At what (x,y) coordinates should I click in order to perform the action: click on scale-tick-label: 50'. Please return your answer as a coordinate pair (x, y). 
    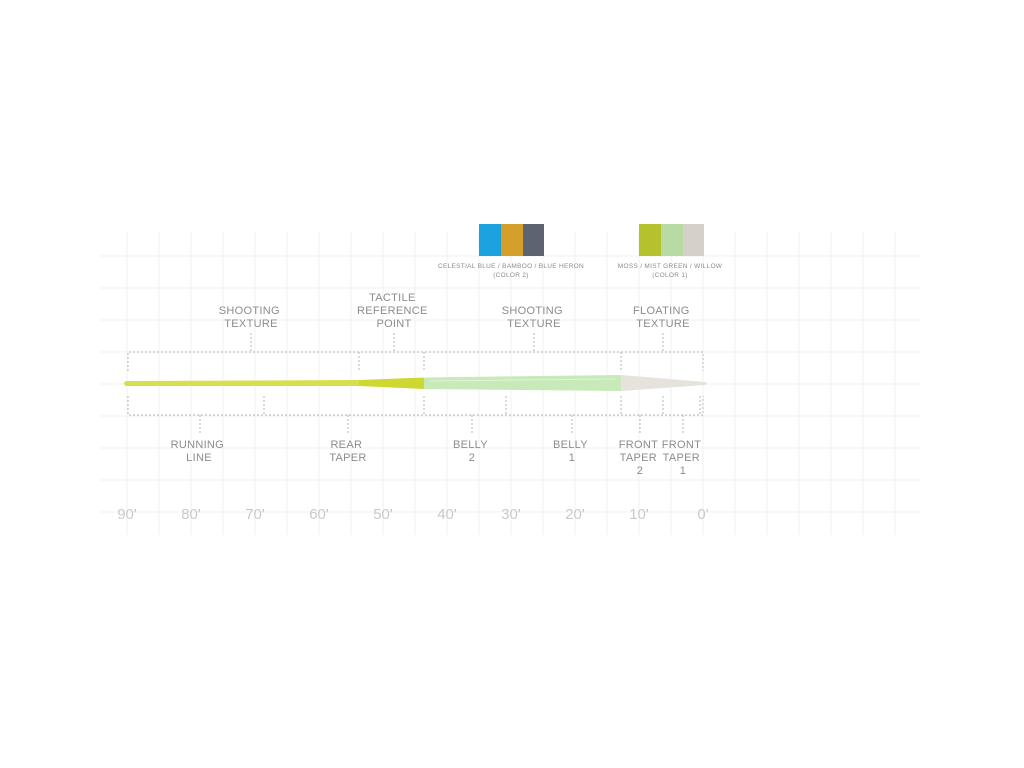
    Looking at the image, I should click on (383, 514).